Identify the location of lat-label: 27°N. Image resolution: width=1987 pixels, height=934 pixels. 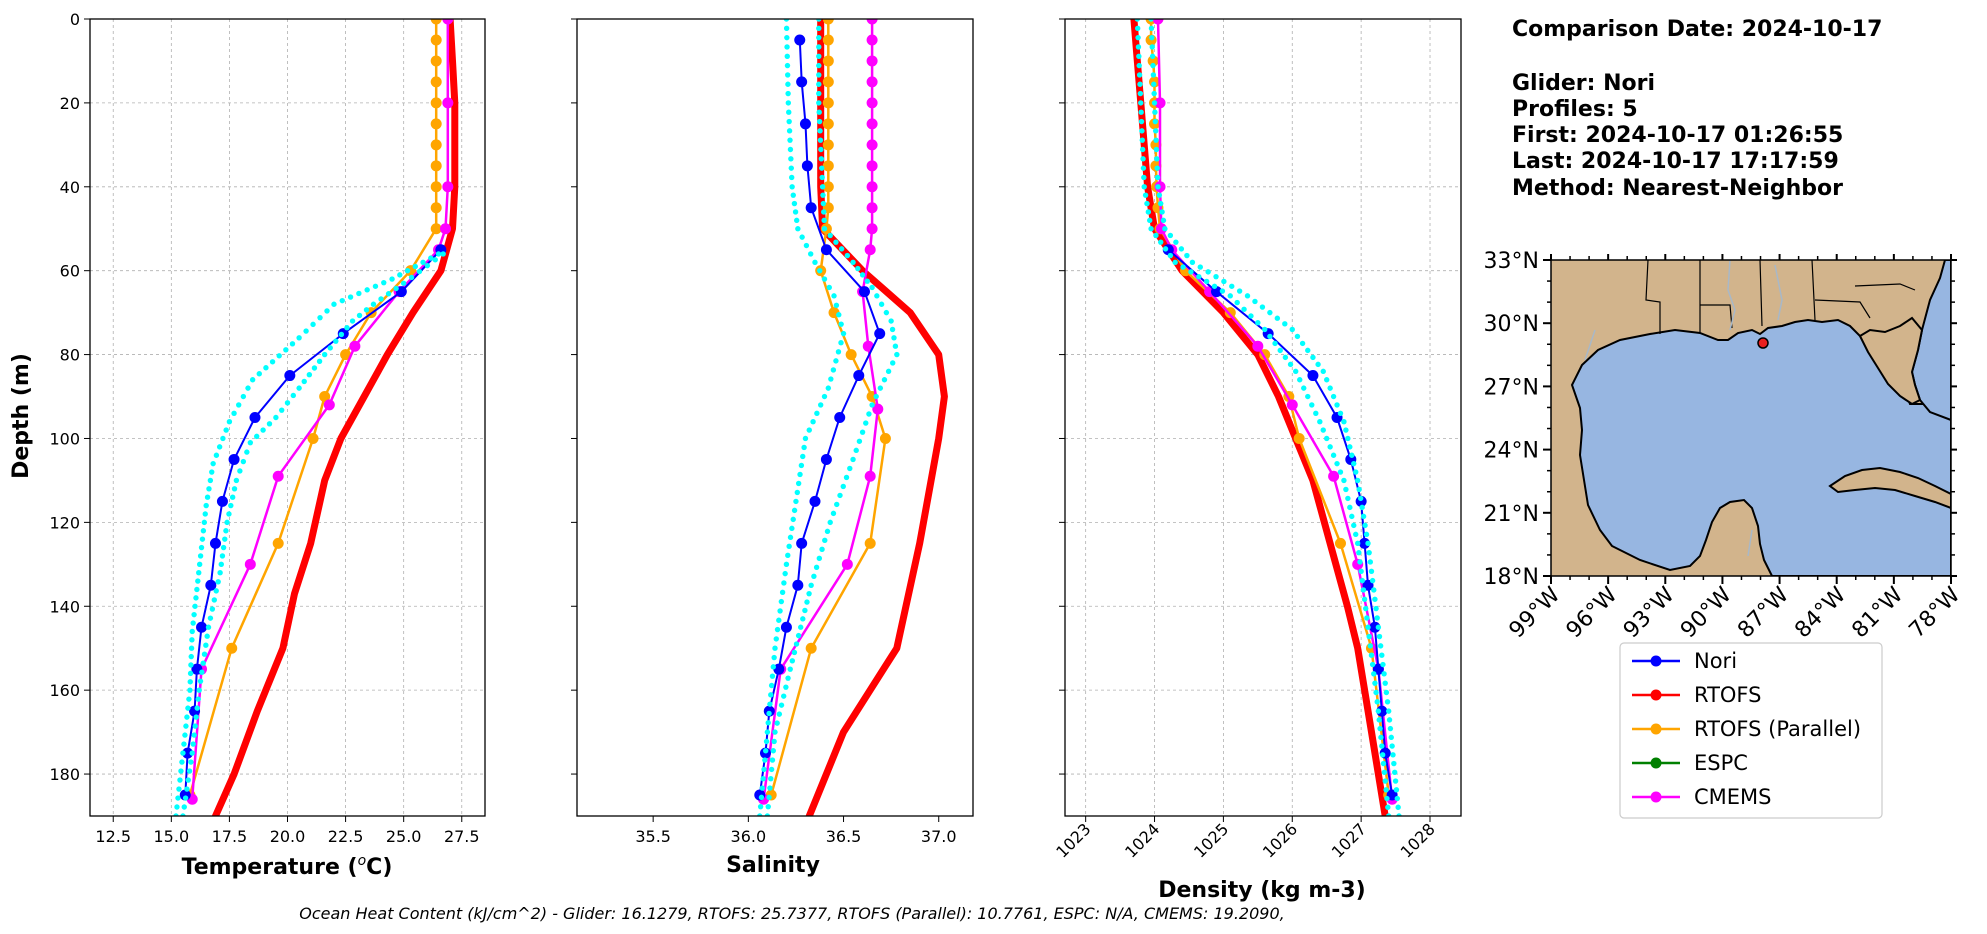
(1511, 387).